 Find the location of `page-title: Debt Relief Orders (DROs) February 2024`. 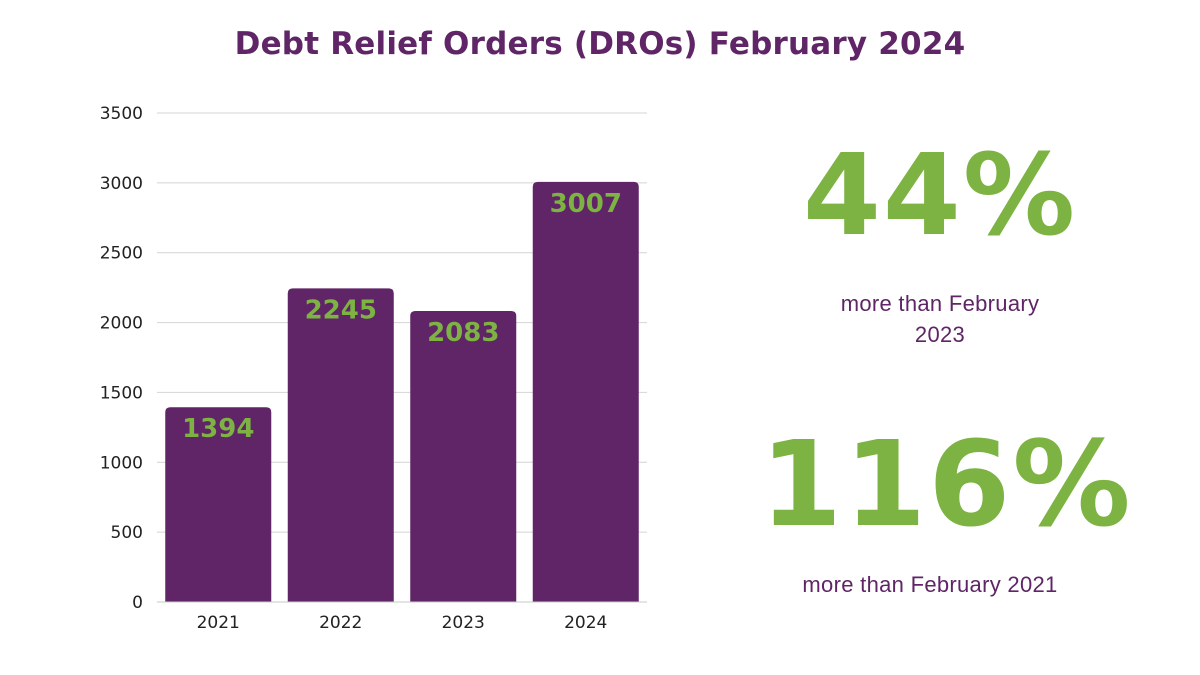

page-title: Debt Relief Orders (DROs) February 2024 is located at coordinates (600, 44).